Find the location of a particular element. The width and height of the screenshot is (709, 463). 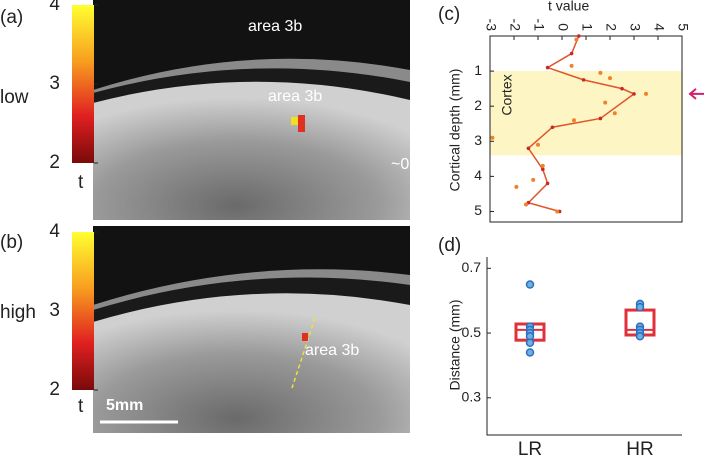

x-tick-label: 3 is located at coordinates (635, 27).